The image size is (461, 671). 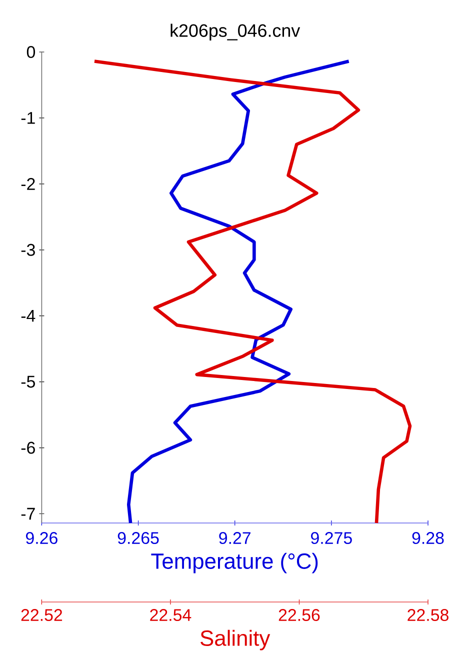 What do you see at coordinates (138, 538) in the screenshot?
I see `x-tick-label: 9.265` at bounding box center [138, 538].